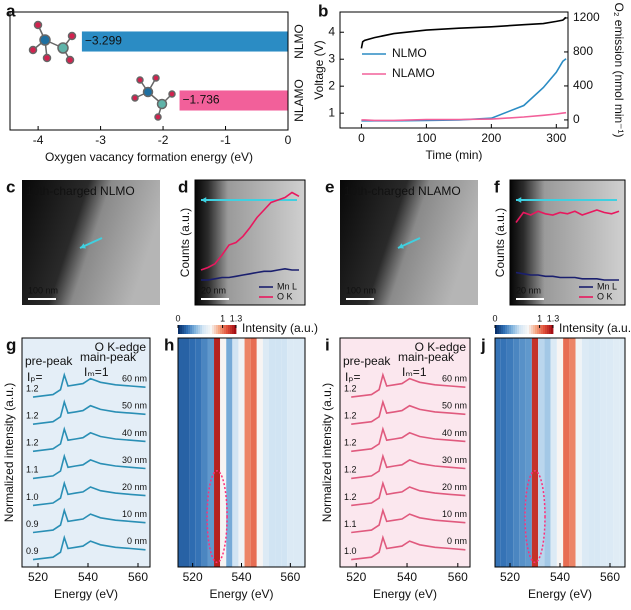  I want to click on colorbar-label: Intensity (a.u.), so click(280, 328).